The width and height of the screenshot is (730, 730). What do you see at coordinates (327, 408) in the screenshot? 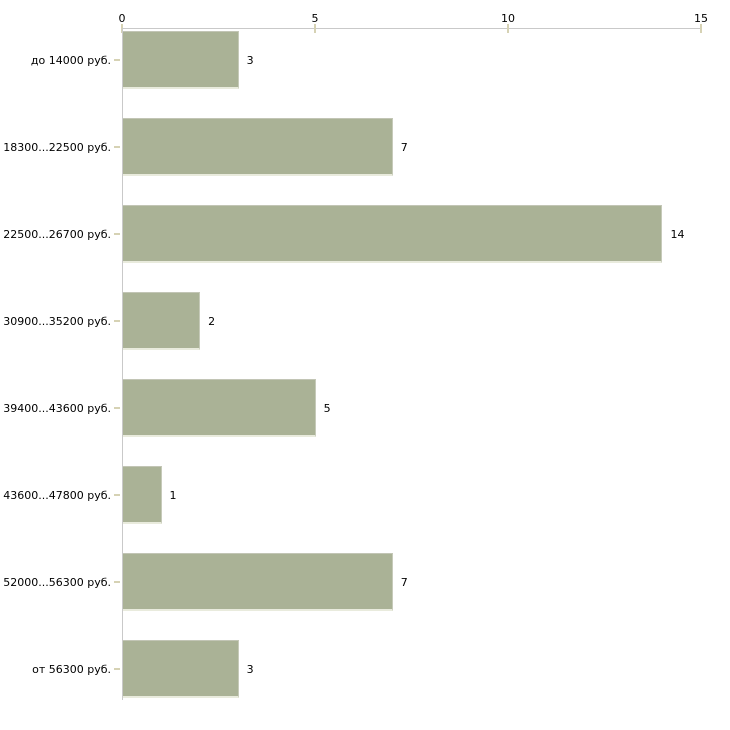
I see `bar-value-label: 5` at bounding box center [327, 408].